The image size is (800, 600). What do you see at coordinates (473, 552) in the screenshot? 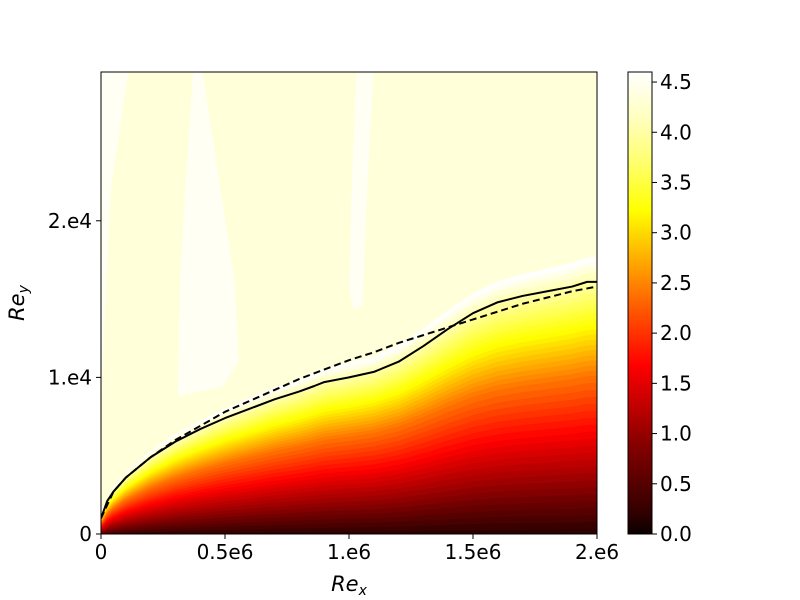
I see `x-tick-label: 1.5e6` at bounding box center [473, 552].